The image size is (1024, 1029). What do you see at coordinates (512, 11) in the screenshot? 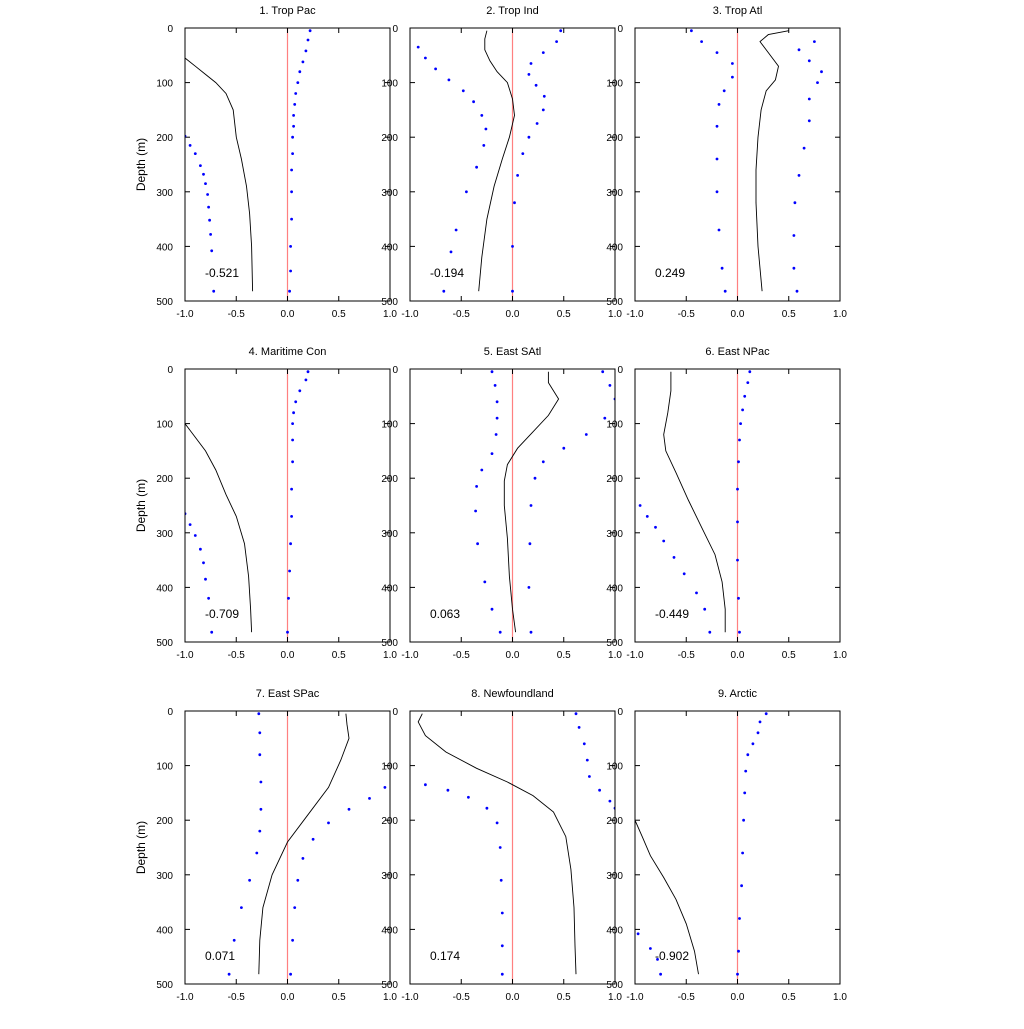
I see `panel-title: 2. Trop Ind` at bounding box center [512, 11].